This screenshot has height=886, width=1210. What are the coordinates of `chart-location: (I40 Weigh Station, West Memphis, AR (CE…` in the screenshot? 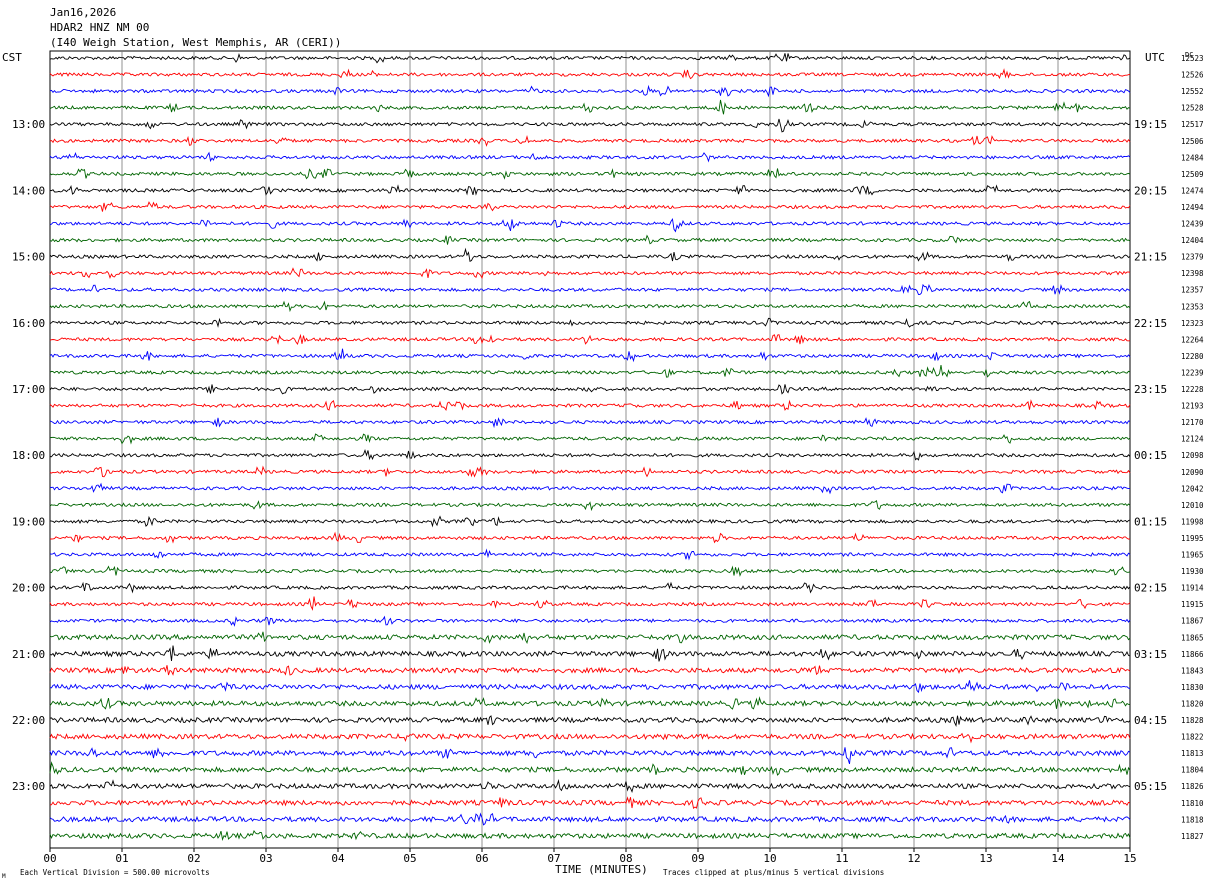 It's located at (195, 42).